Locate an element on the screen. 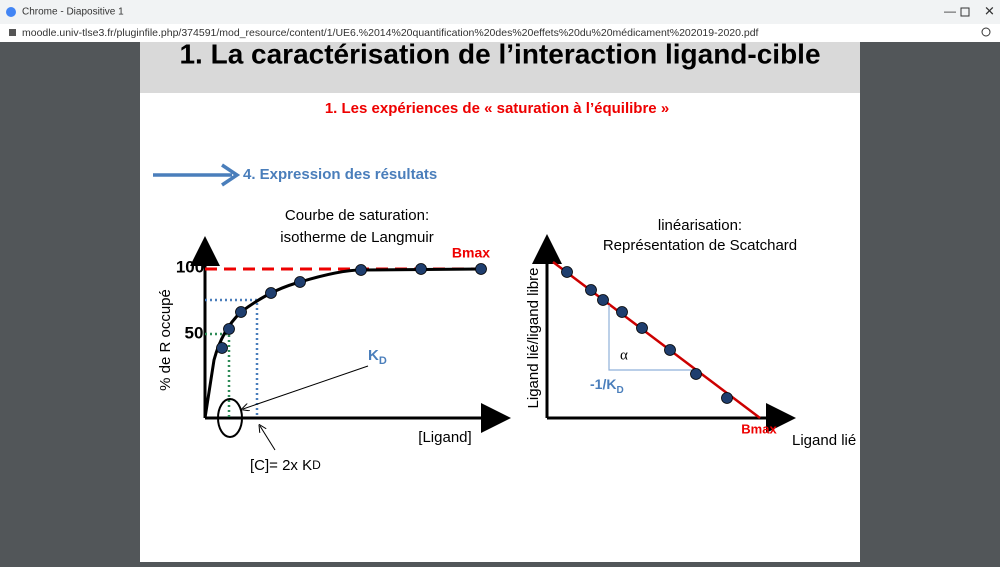 This screenshot has height=567, width=1000. tick-label: 100 is located at coordinates (190, 266).